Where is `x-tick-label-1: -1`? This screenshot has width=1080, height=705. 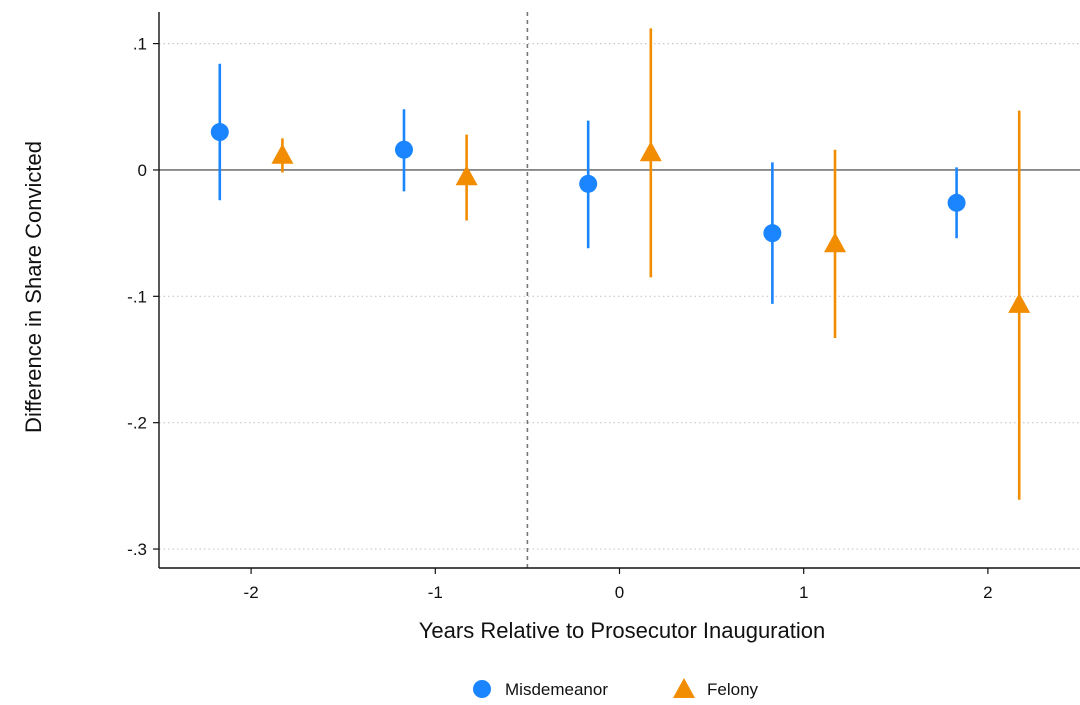 x-tick-label-1: -1 is located at coordinates (435, 592).